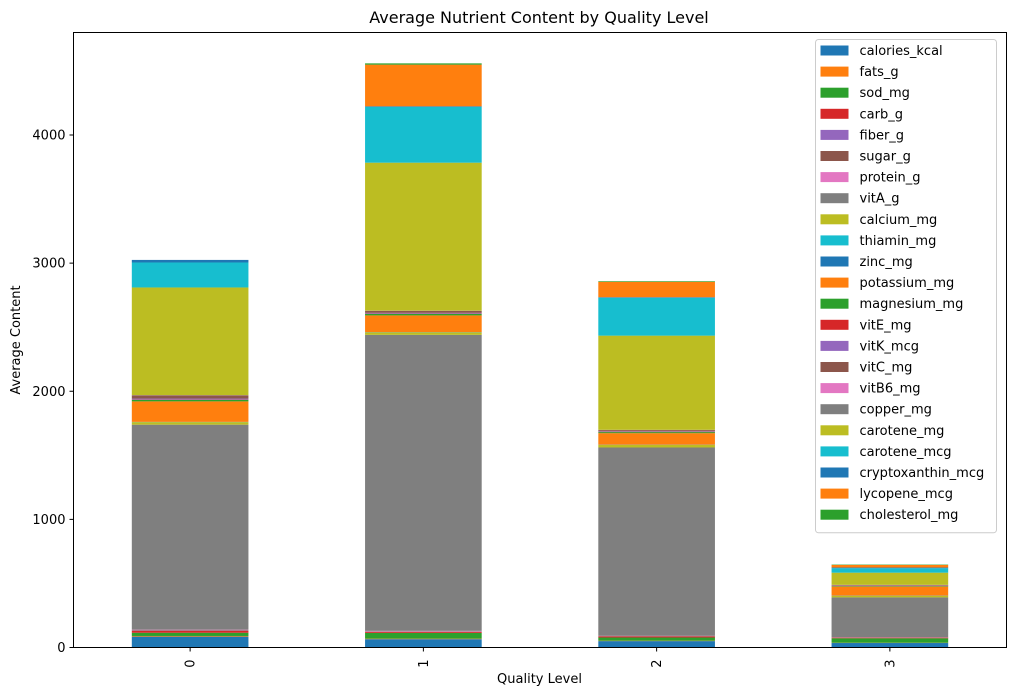 This screenshot has width=1014, height=696. Describe the element at coordinates (890, 664) in the screenshot. I see `x-tick-label: 3` at that location.